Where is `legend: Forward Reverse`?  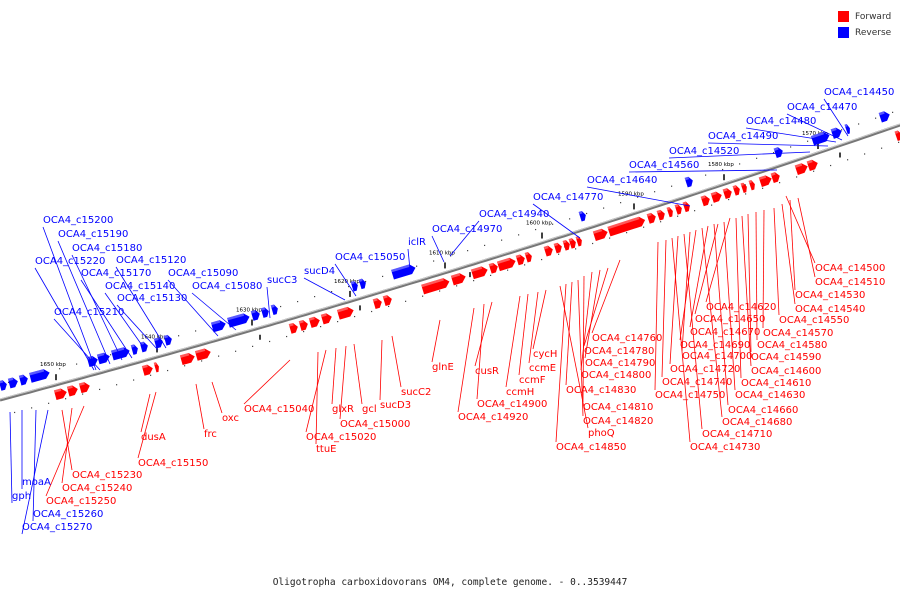
legend: Forward Reverse is located at coordinates (864, 25).